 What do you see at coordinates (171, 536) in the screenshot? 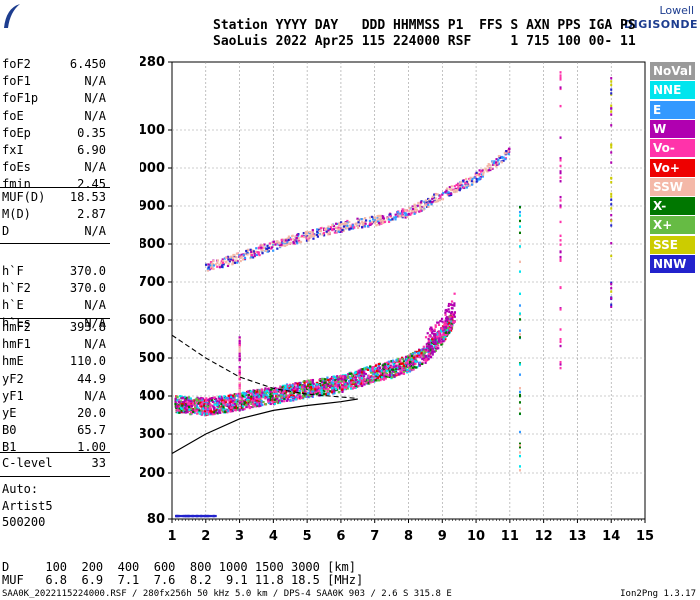
I see `x-tick-label: 1` at bounding box center [171, 536].